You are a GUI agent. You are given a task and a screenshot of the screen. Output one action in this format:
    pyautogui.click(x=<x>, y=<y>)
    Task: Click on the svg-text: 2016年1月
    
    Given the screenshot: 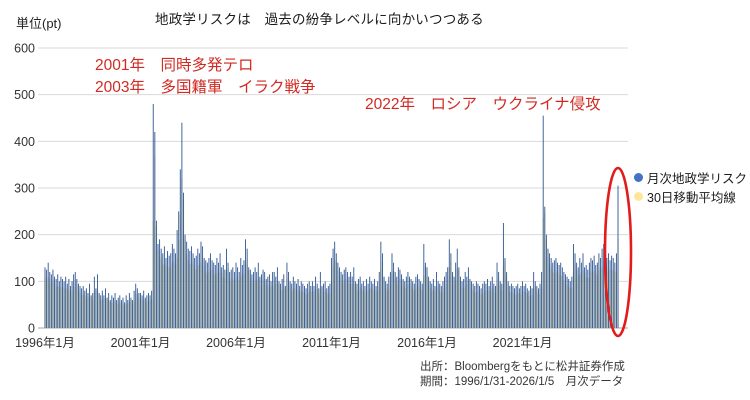 What is the action you would take?
    pyautogui.click(x=427, y=343)
    